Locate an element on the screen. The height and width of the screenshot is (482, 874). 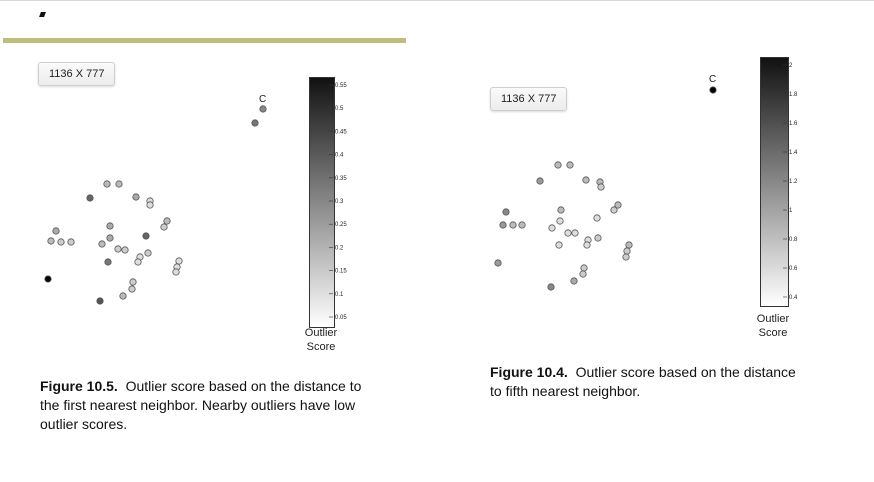
colorbar-tick-label: 0.55 is located at coordinates (341, 86).